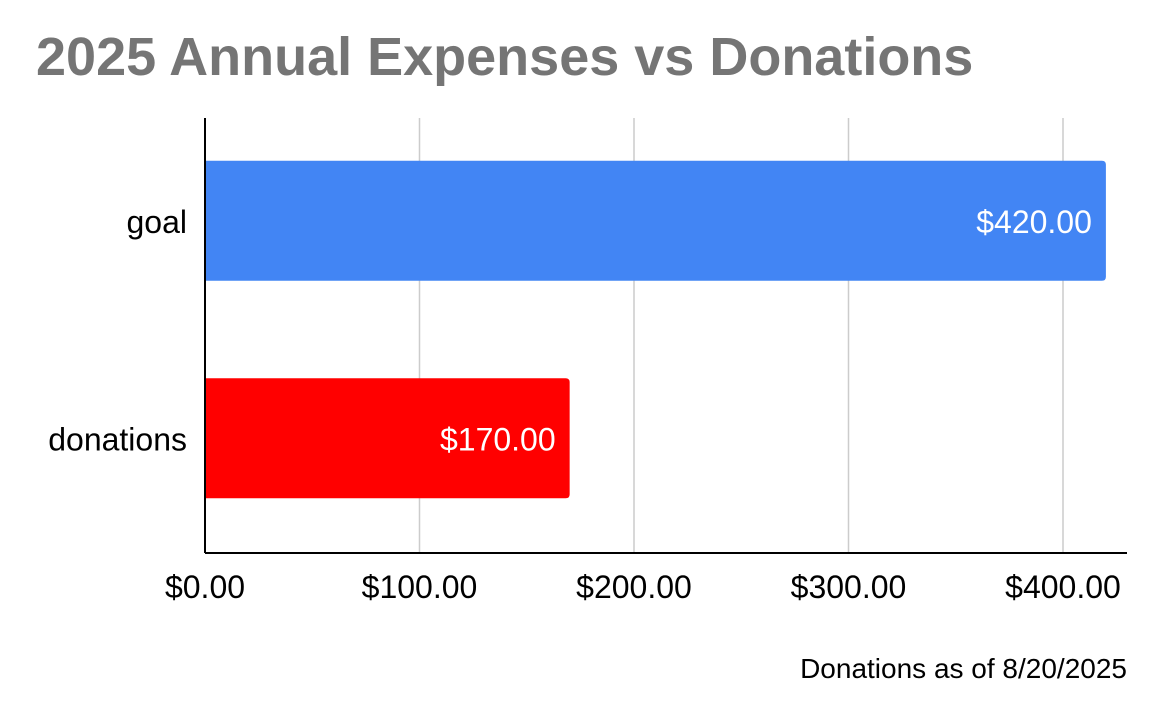 Image resolution: width=1164 pixels, height=720 pixels. What do you see at coordinates (205, 587) in the screenshot?
I see `x-tick-label: $0.00` at bounding box center [205, 587].